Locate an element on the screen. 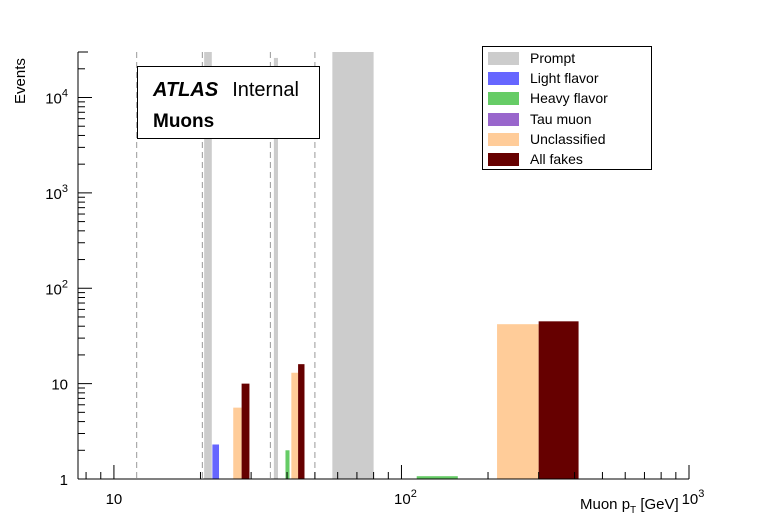 Image resolution: width=766 pixels, height=532 pixels. x-axis-label-sub: T is located at coordinates (633, 510).